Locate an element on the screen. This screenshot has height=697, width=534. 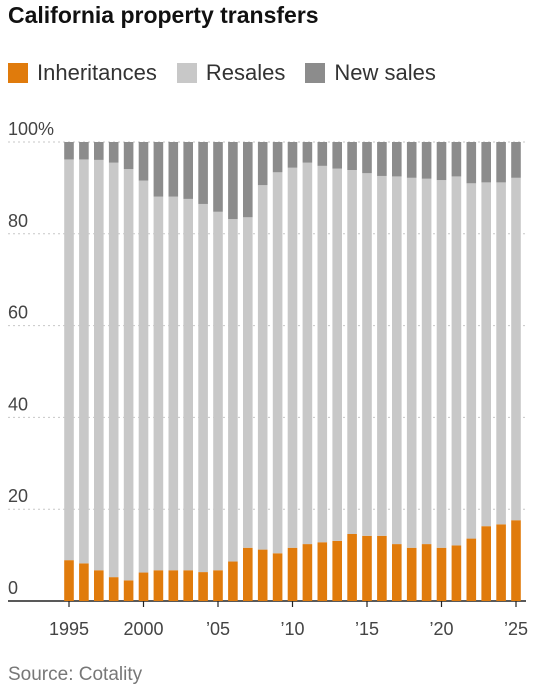
y-tick-label: 100% is located at coordinates (31, 129).